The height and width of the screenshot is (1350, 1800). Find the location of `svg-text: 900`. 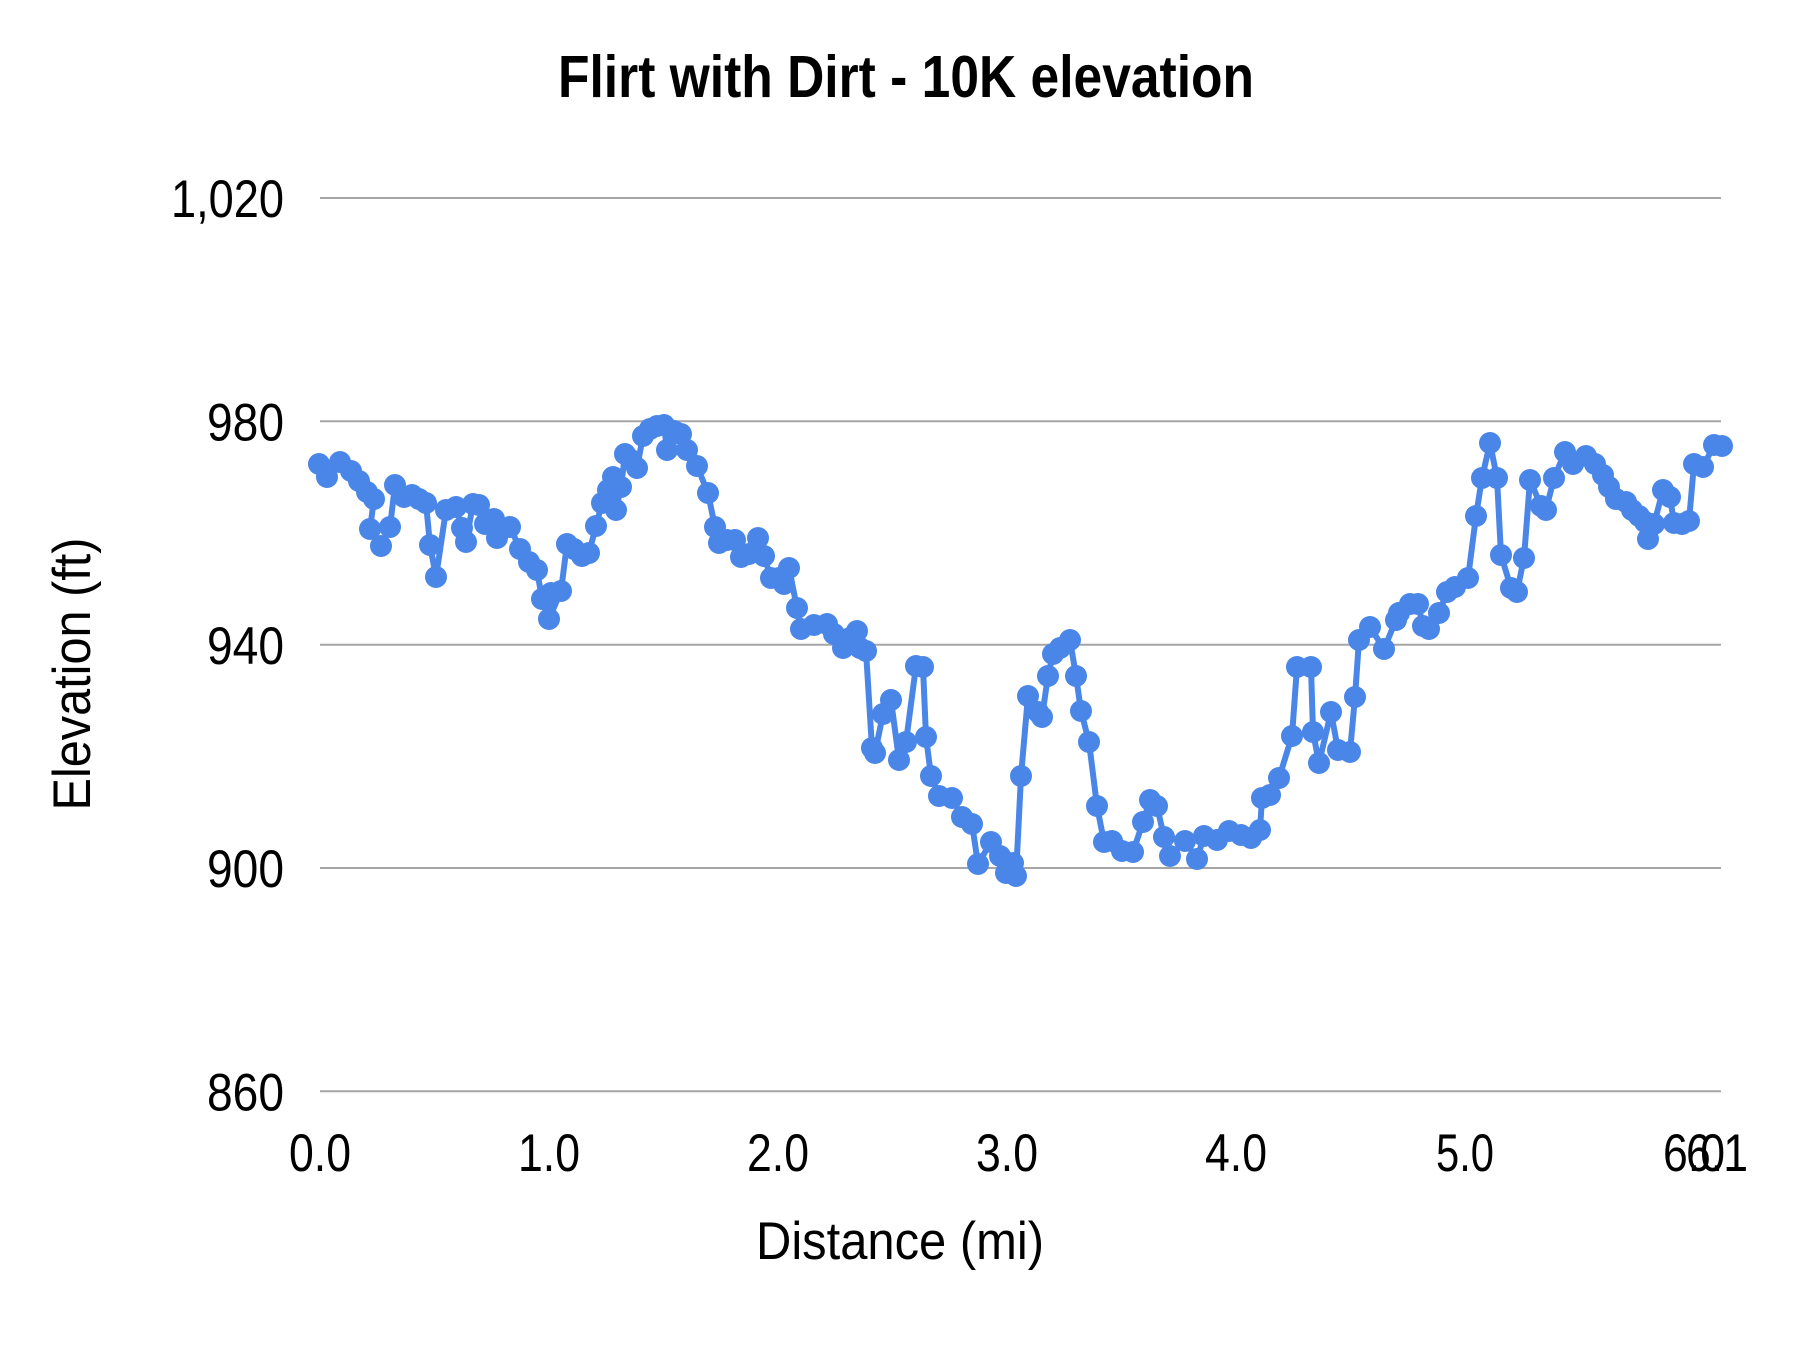

svg-text: 900 is located at coordinates (245, 869).